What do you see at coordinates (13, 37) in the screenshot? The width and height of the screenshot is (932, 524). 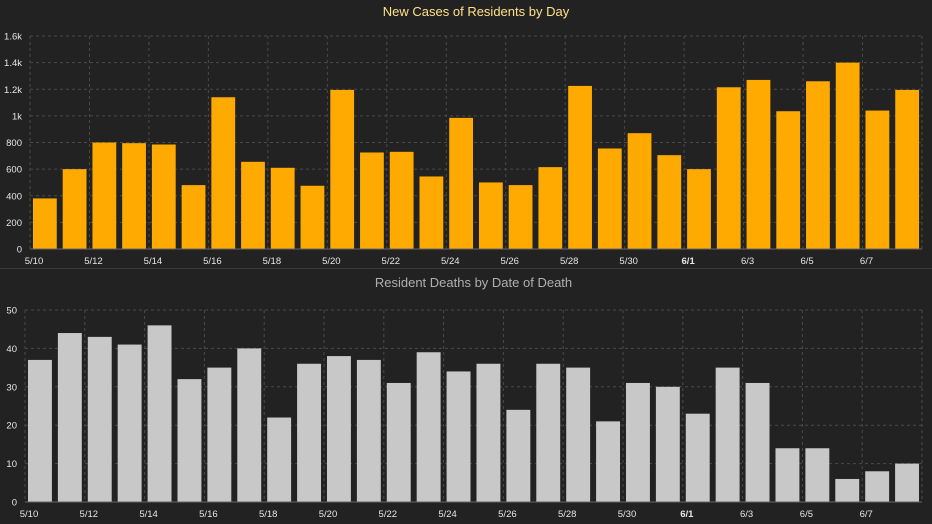 I see `y-tick-label: 1.6k` at bounding box center [13, 37].